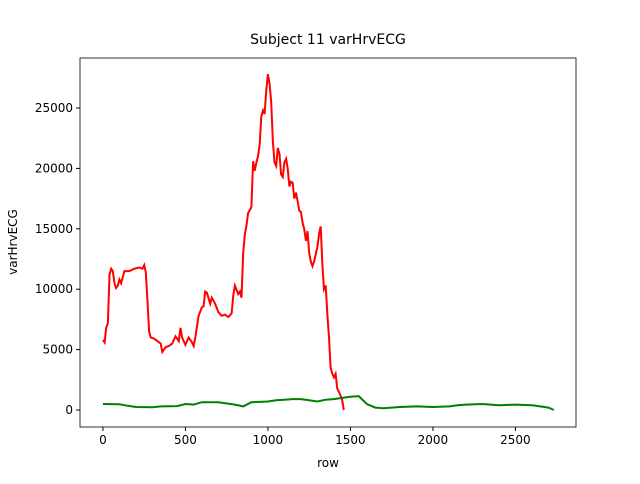 This screenshot has width=640, height=484. Describe the element at coordinates (515, 440) in the screenshot. I see `x-tick-label: 2500` at that location.